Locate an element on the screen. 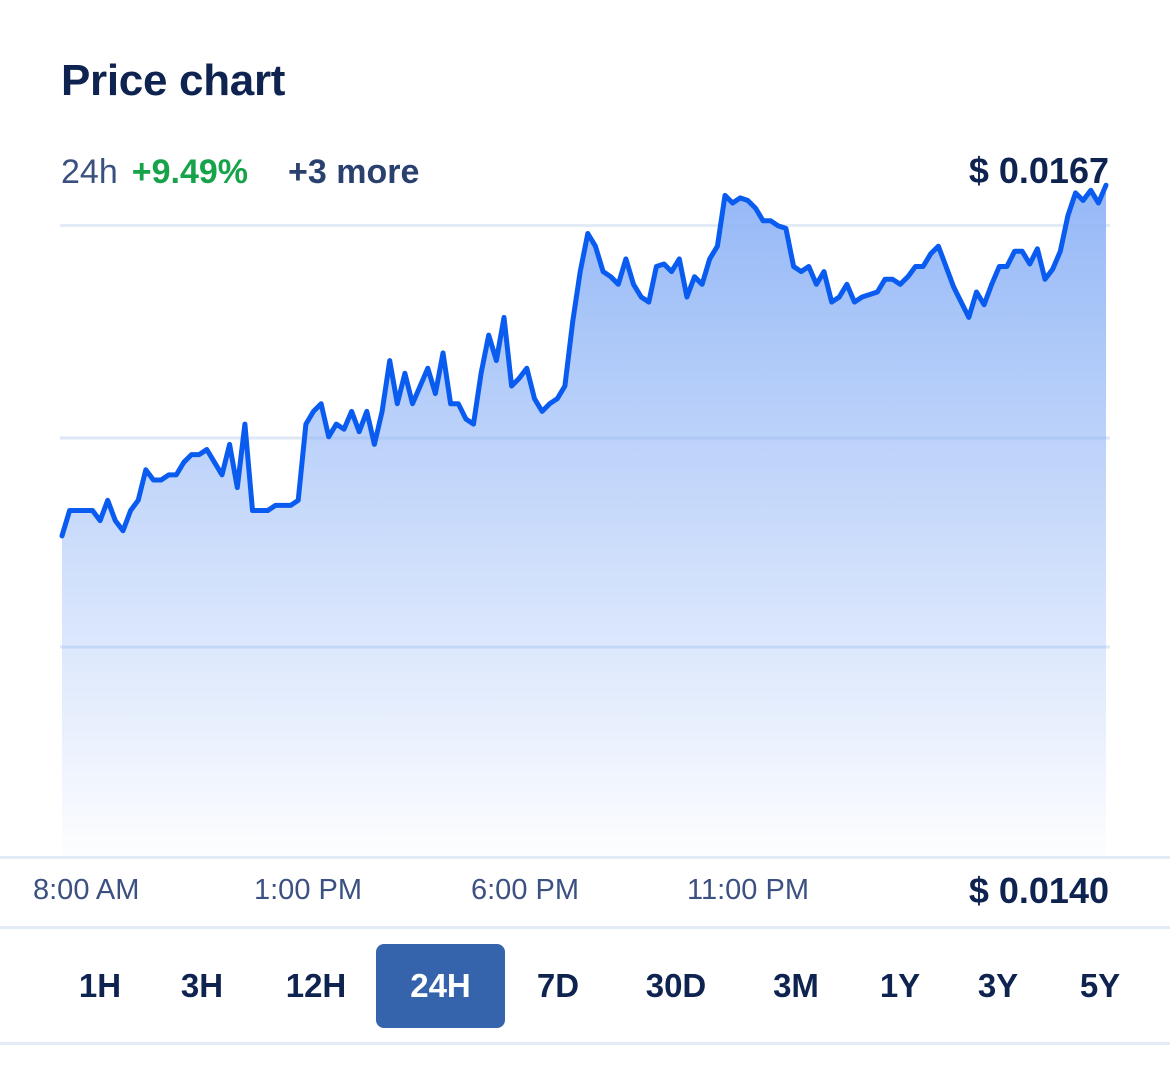 Image resolution: width=1170 pixels, height=1075 pixels. range-tab-7d: 7D is located at coordinates (558, 985).